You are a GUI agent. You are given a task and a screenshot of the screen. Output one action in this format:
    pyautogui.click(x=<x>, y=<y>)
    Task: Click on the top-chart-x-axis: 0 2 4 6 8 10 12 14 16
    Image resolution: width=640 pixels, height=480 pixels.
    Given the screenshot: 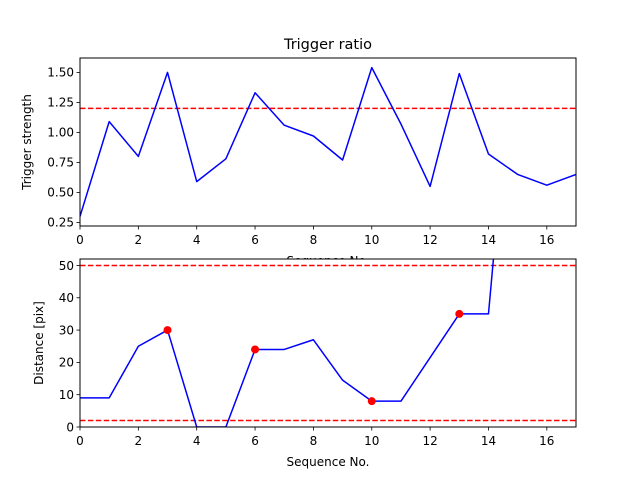 What is the action you would take?
    pyautogui.click(x=315, y=236)
    